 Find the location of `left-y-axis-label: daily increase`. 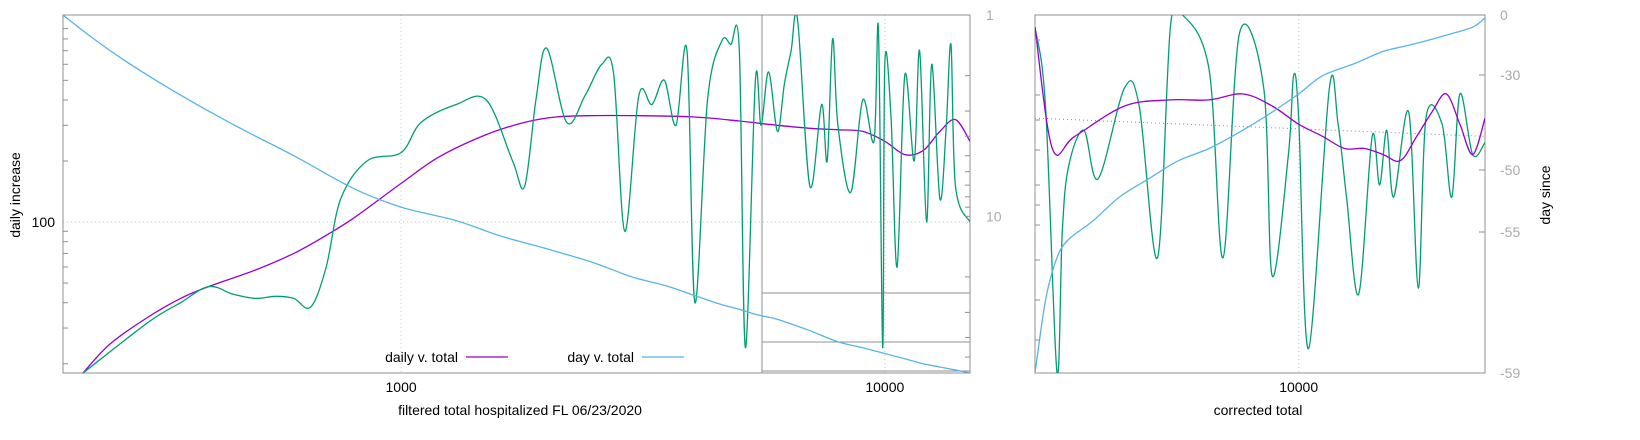

left-y-axis-label: daily increase is located at coordinates (15, 195).